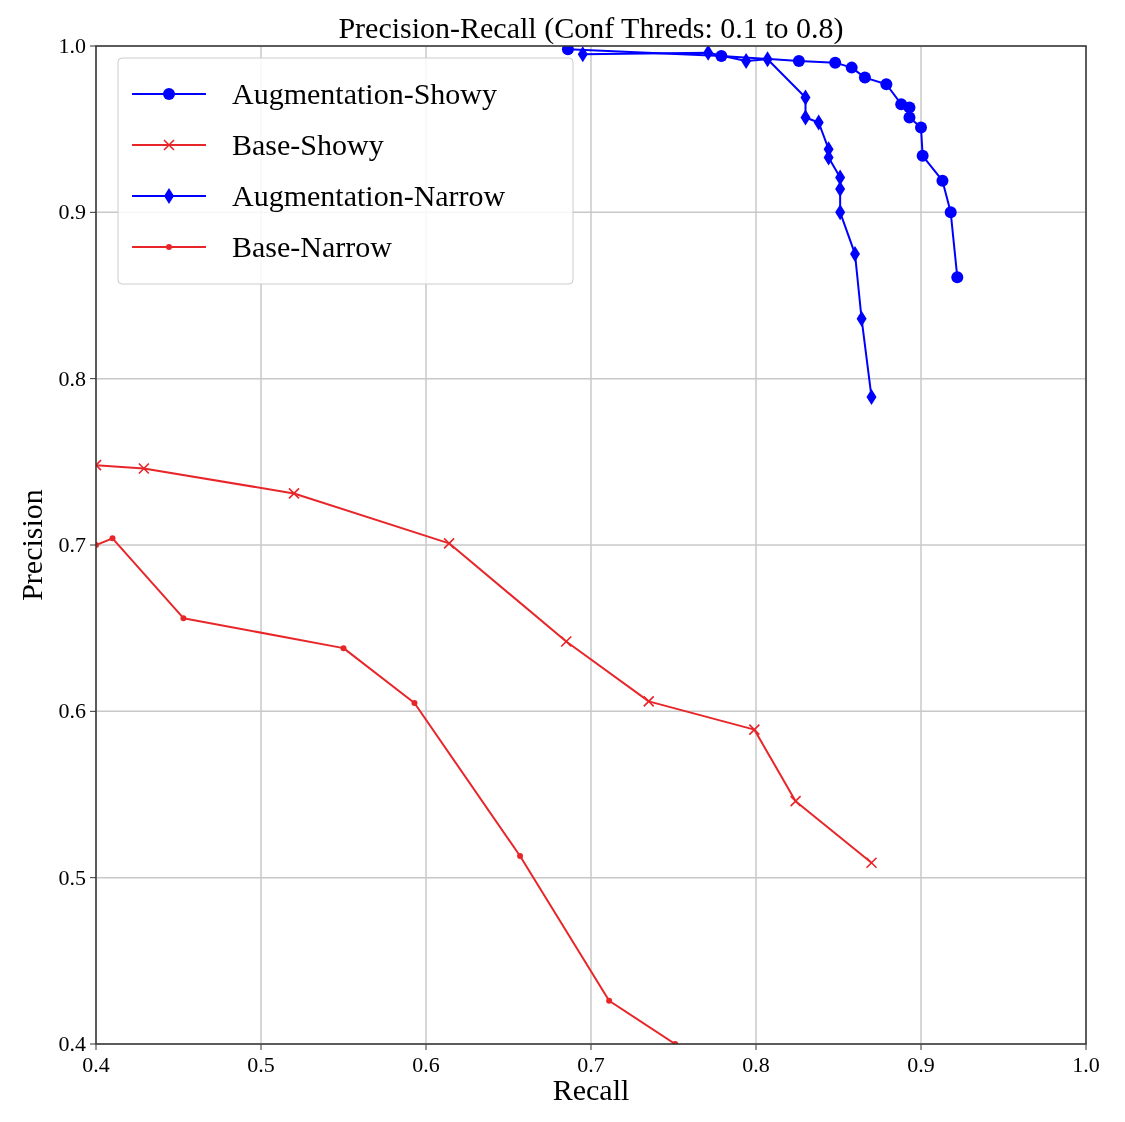 This screenshot has height=1122, width=1125. What do you see at coordinates (756, 1064) in the screenshot?
I see `x-tick-label: 0.8` at bounding box center [756, 1064].